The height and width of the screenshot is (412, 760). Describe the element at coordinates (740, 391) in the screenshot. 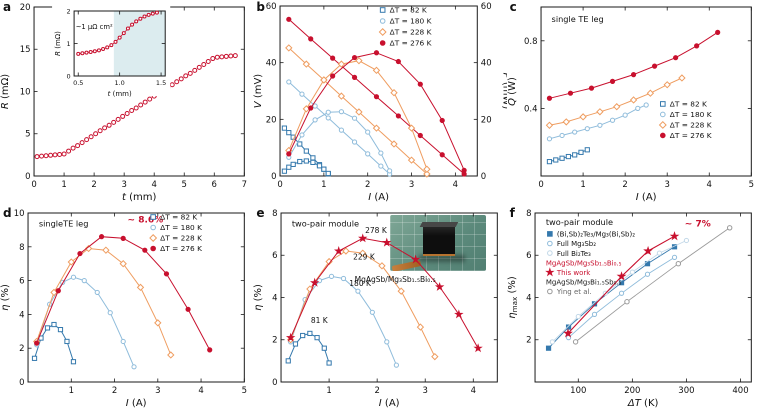

I see `x-tick-label: 400` at that location.